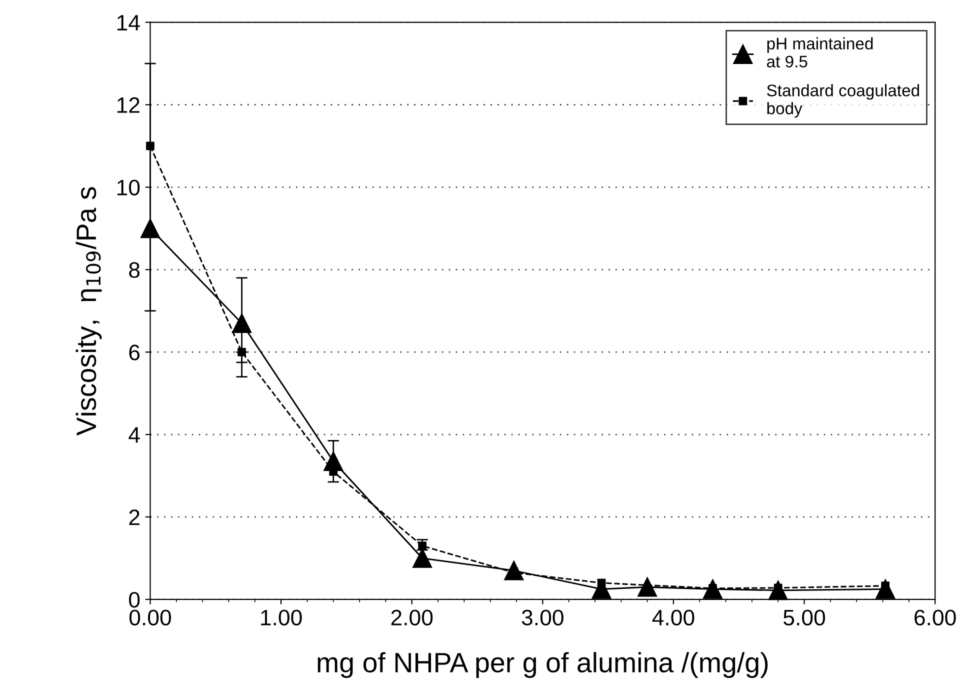 The height and width of the screenshot is (697, 963). Describe the element at coordinates (935, 618) in the screenshot. I see `x-tick-label: 6.00` at that location.